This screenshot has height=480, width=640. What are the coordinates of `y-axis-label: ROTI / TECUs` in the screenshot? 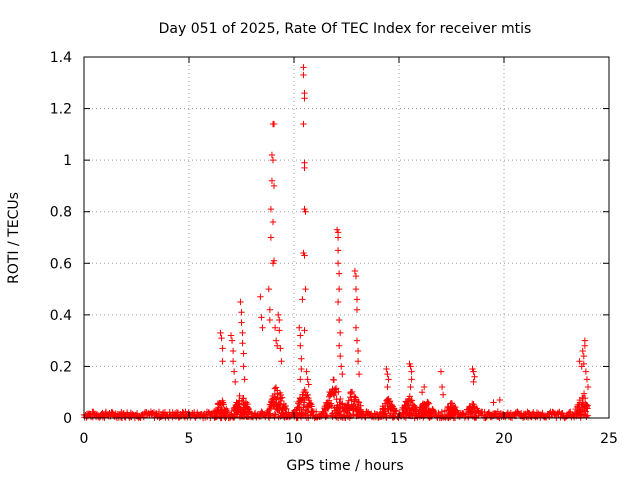 It's located at (14, 238).